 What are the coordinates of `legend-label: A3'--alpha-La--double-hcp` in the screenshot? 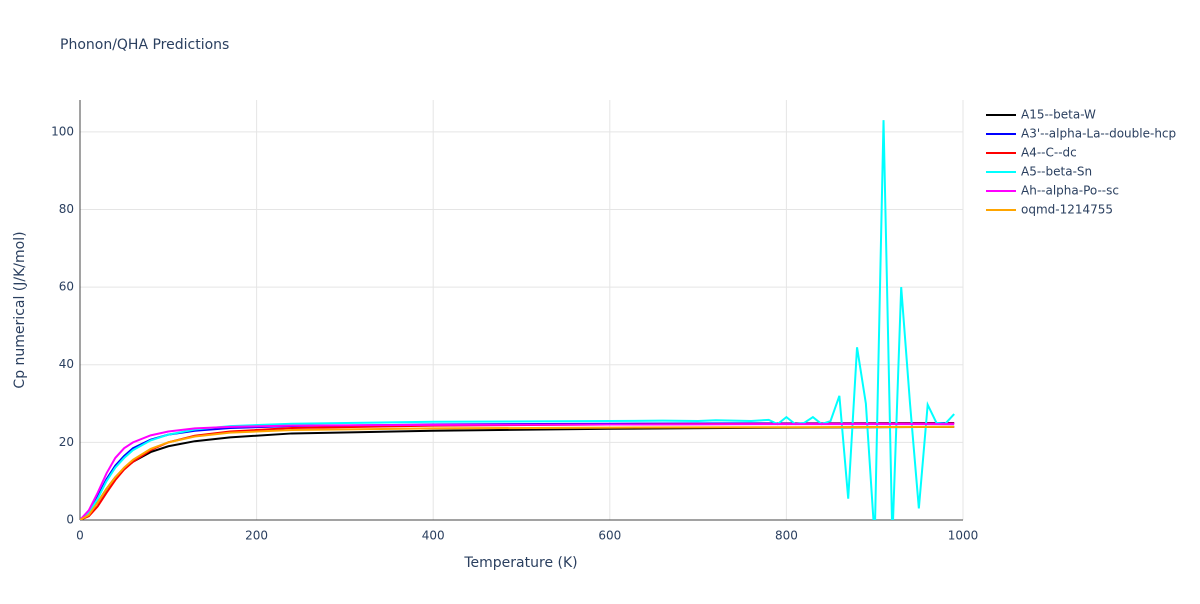 It's located at (1098, 134).